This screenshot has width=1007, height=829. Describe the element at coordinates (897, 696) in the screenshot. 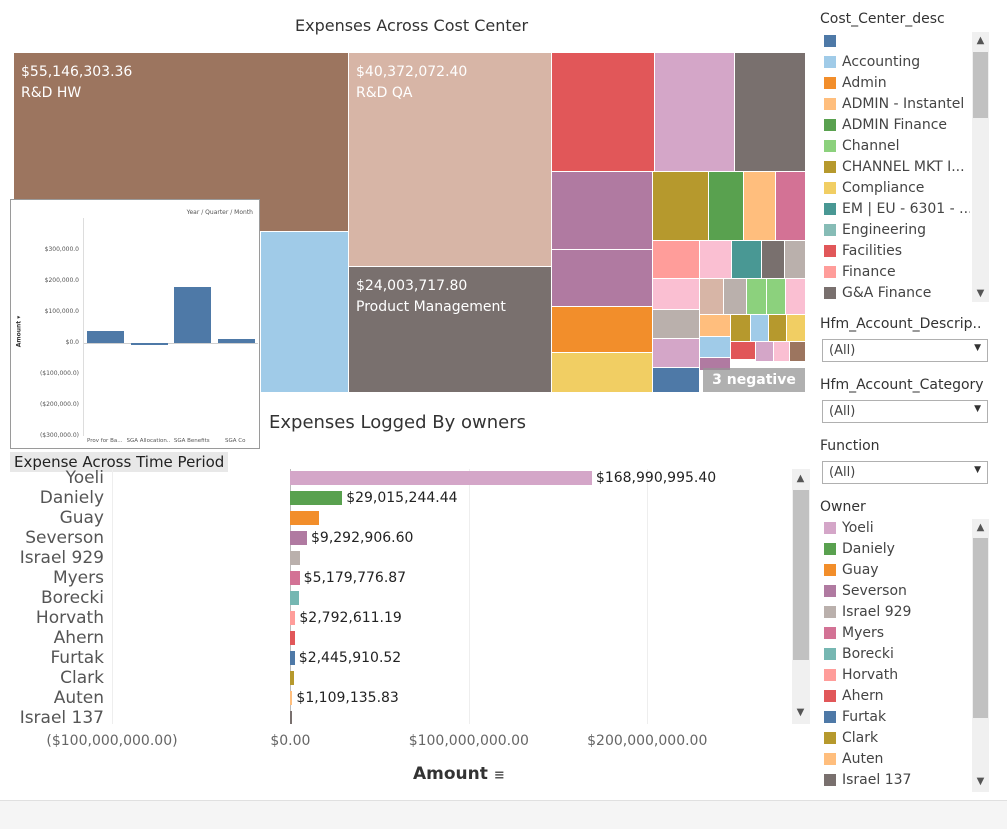

I see `legend-item: Ahern` at that location.